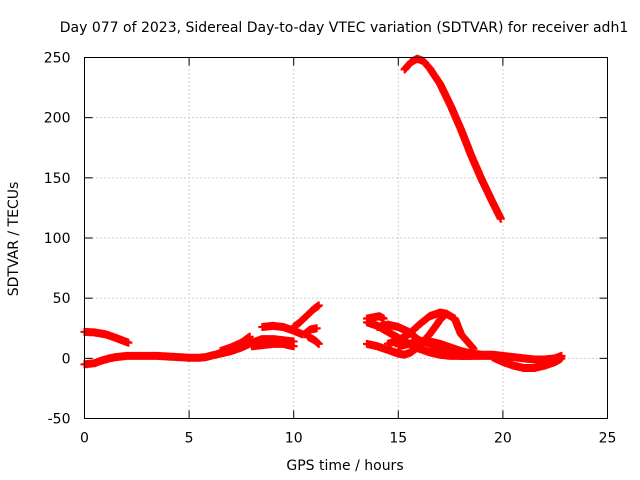 The image size is (640, 480). I want to click on series-arc-p, so click(452, 138).